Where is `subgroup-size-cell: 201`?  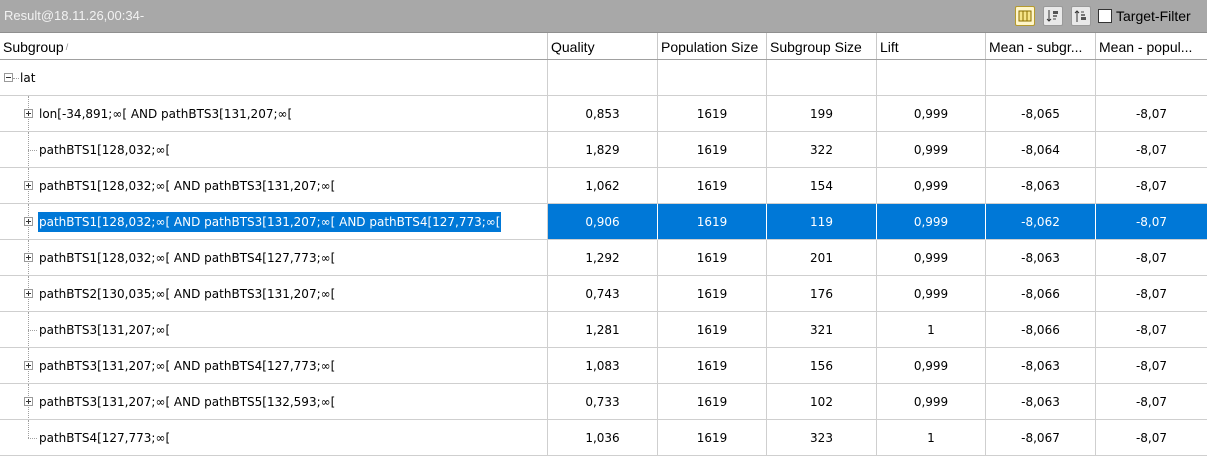
subgroup-size-cell: 201 is located at coordinates (822, 258).